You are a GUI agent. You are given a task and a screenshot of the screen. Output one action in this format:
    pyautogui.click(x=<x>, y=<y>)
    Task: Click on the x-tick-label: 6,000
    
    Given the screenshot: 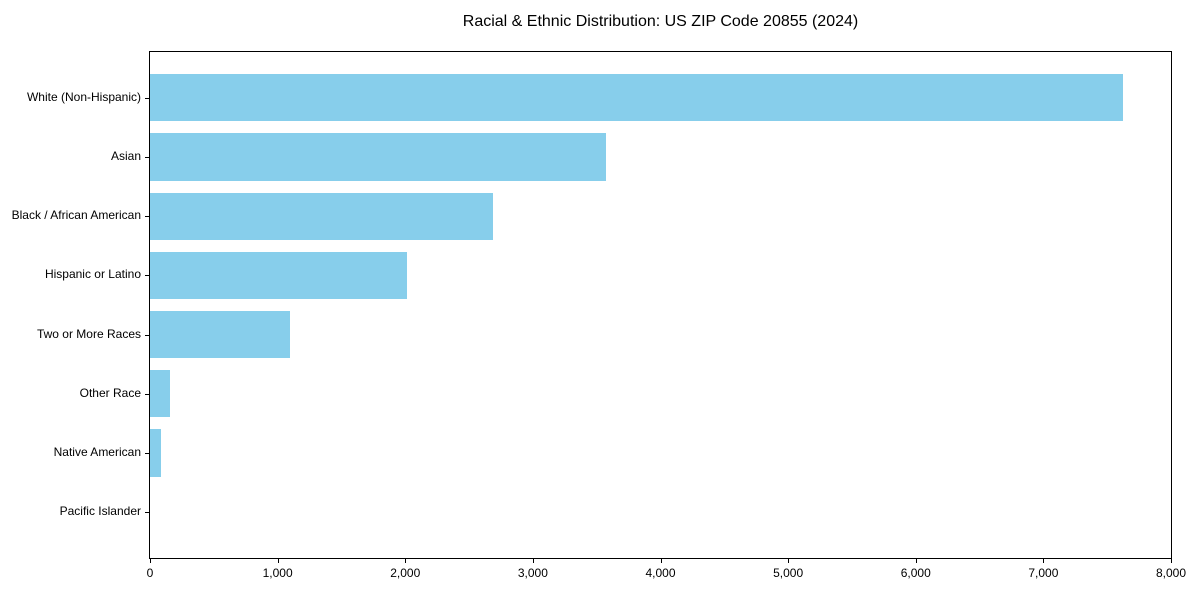 What is the action you would take?
    pyautogui.click(x=915, y=573)
    